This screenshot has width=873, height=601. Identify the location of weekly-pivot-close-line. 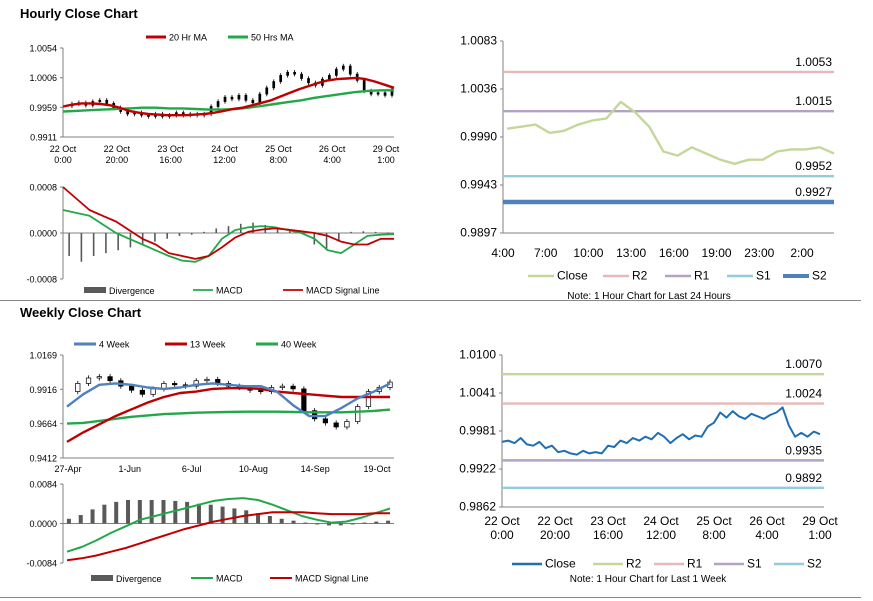
(661, 431).